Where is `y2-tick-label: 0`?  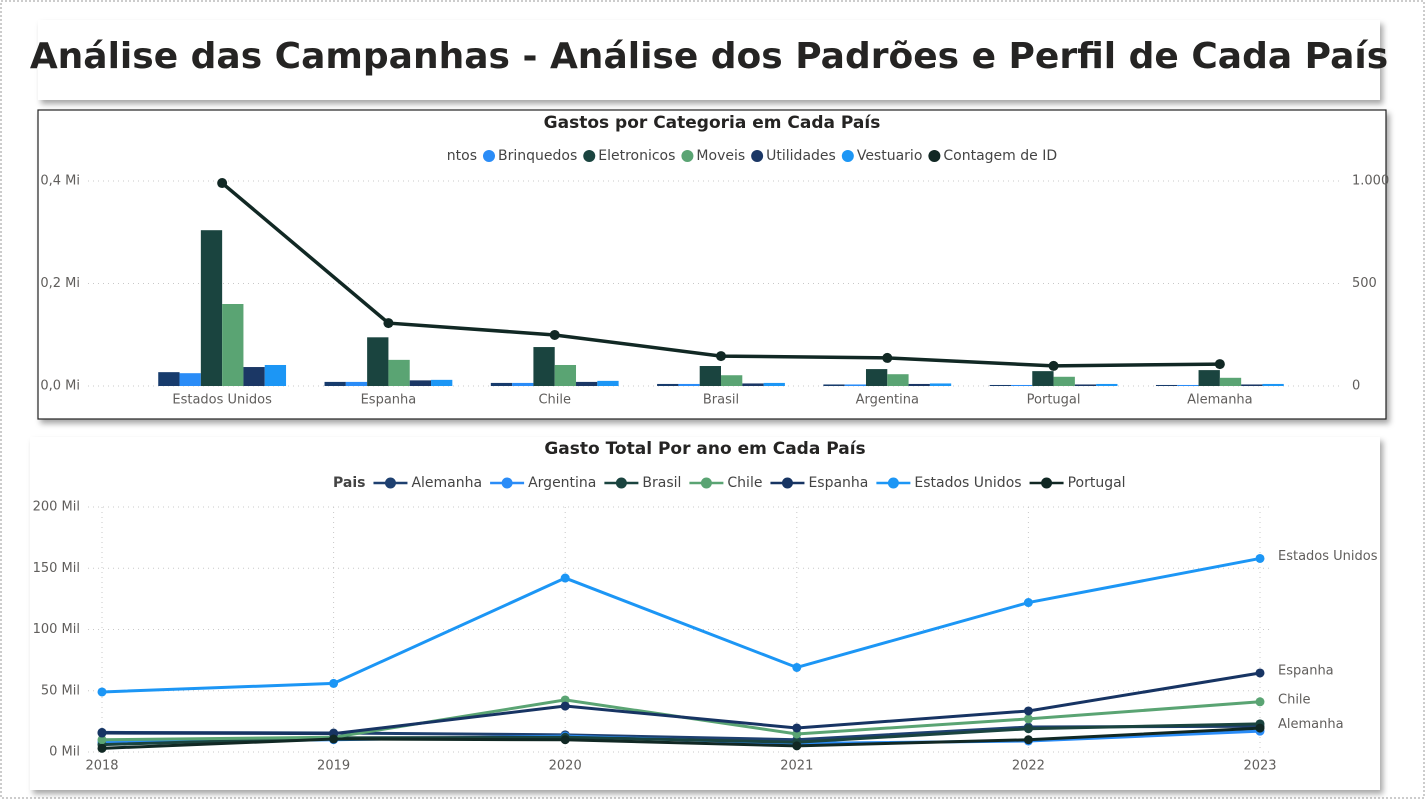
y2-tick-label: 0 is located at coordinates (1356, 386).